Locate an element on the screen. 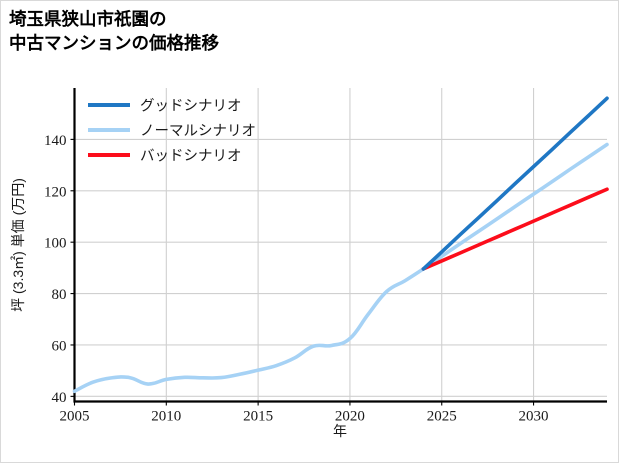  x-tick-label: 2030 is located at coordinates (534, 417).